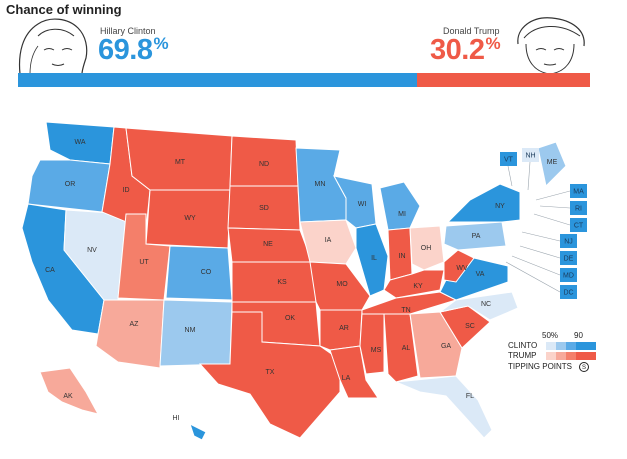 The width and height of the screenshot is (627, 459). I want to click on state-ia, so click(328, 242).